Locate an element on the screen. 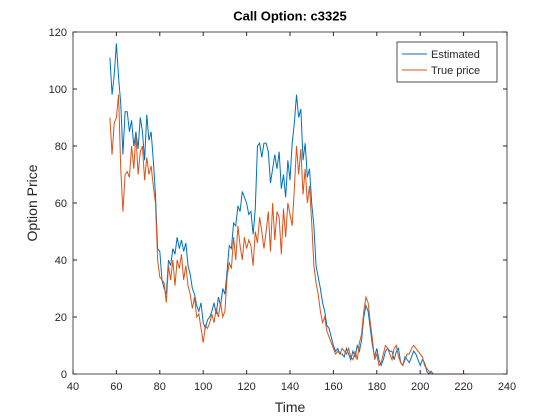  x-tick-label: 100 is located at coordinates (203, 387).